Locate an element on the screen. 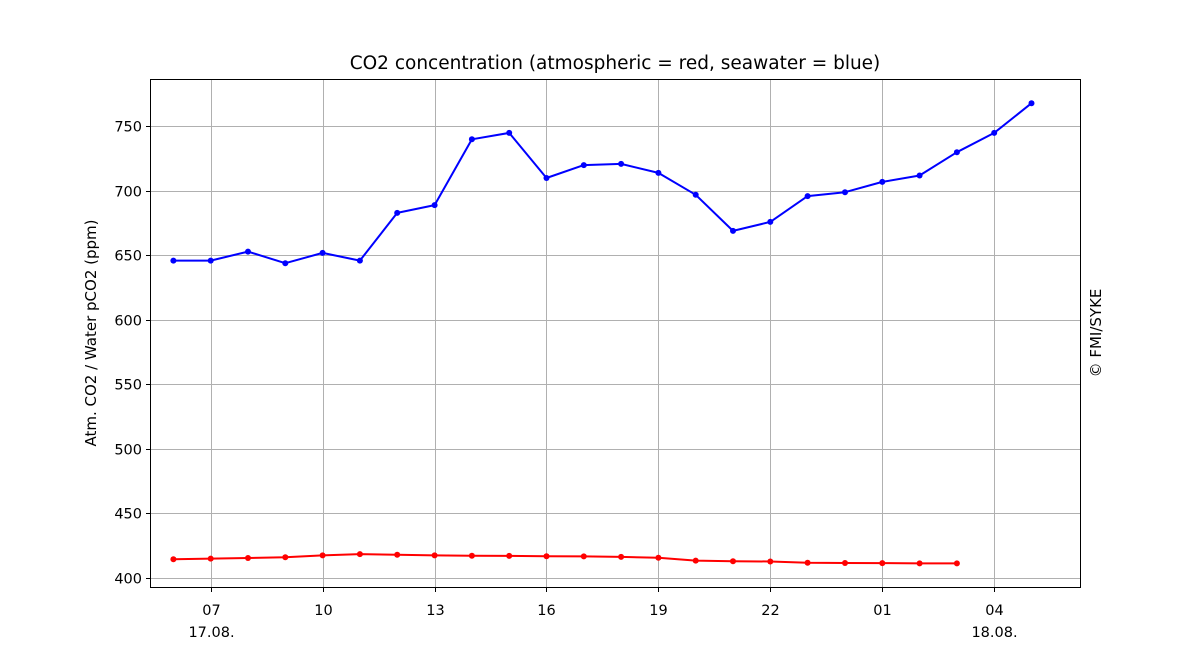 The height and width of the screenshot is (660, 1200). x-tick-date-label: 17.08. is located at coordinates (211, 633).